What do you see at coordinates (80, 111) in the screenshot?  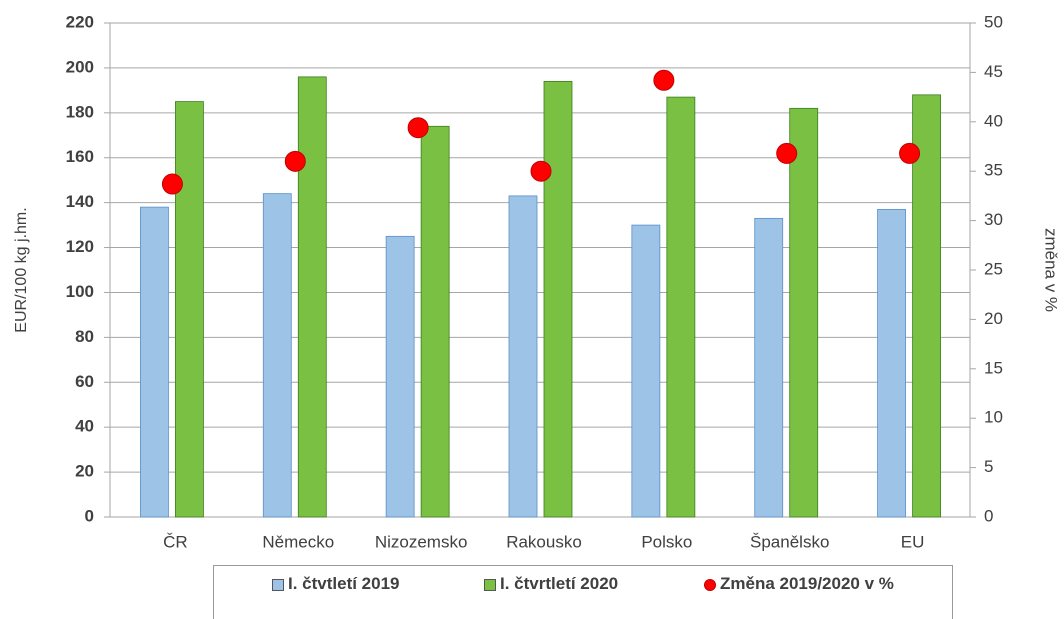 I see `y-tick-label: 180` at bounding box center [80, 111].